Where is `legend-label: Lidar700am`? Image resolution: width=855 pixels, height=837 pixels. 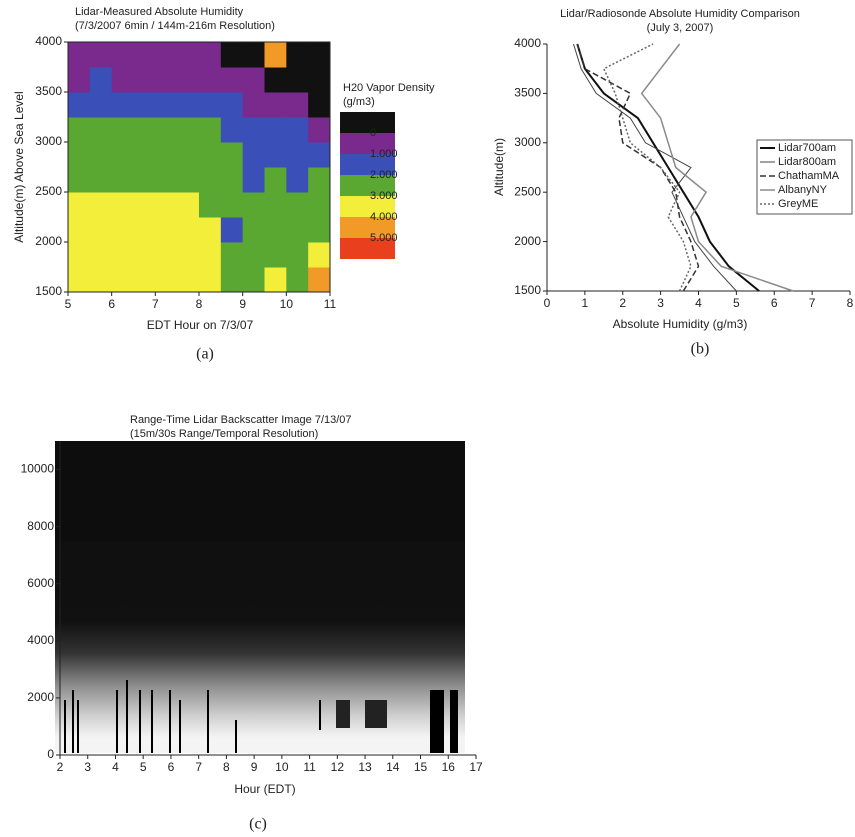 legend-label: Lidar700am is located at coordinates (807, 148).